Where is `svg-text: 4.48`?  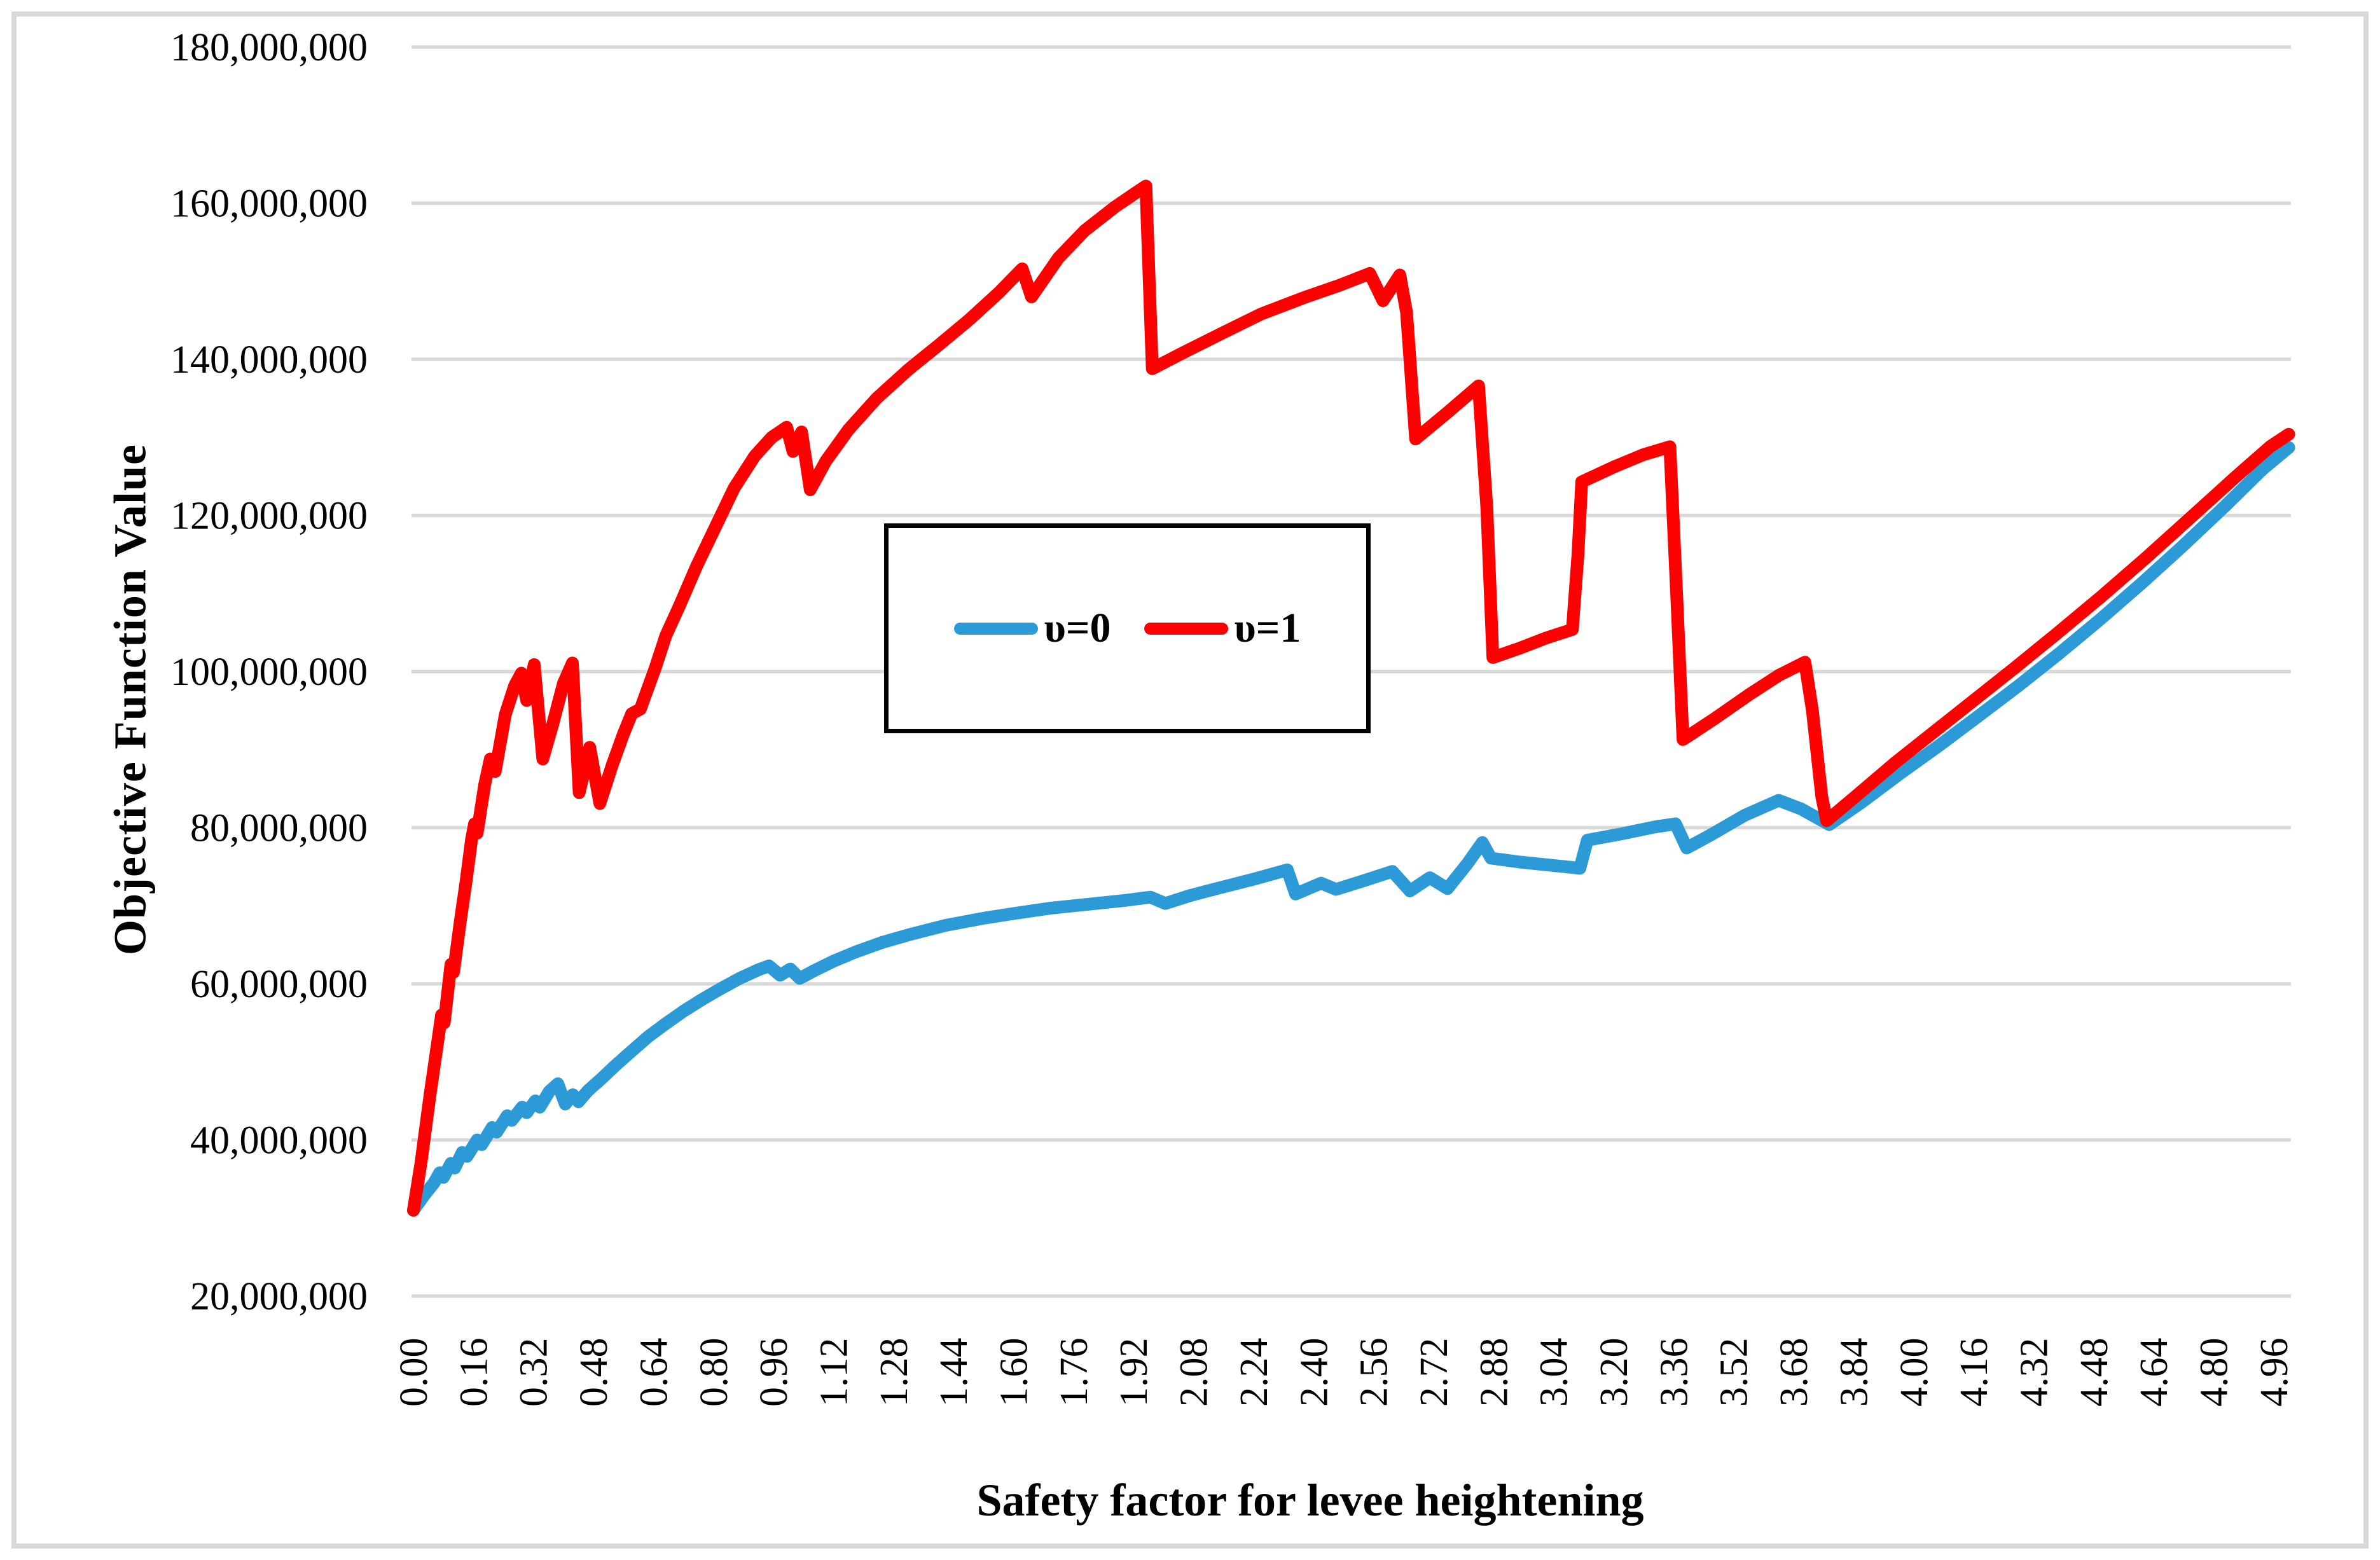 svg-text: 4.48 is located at coordinates (2094, 1372).